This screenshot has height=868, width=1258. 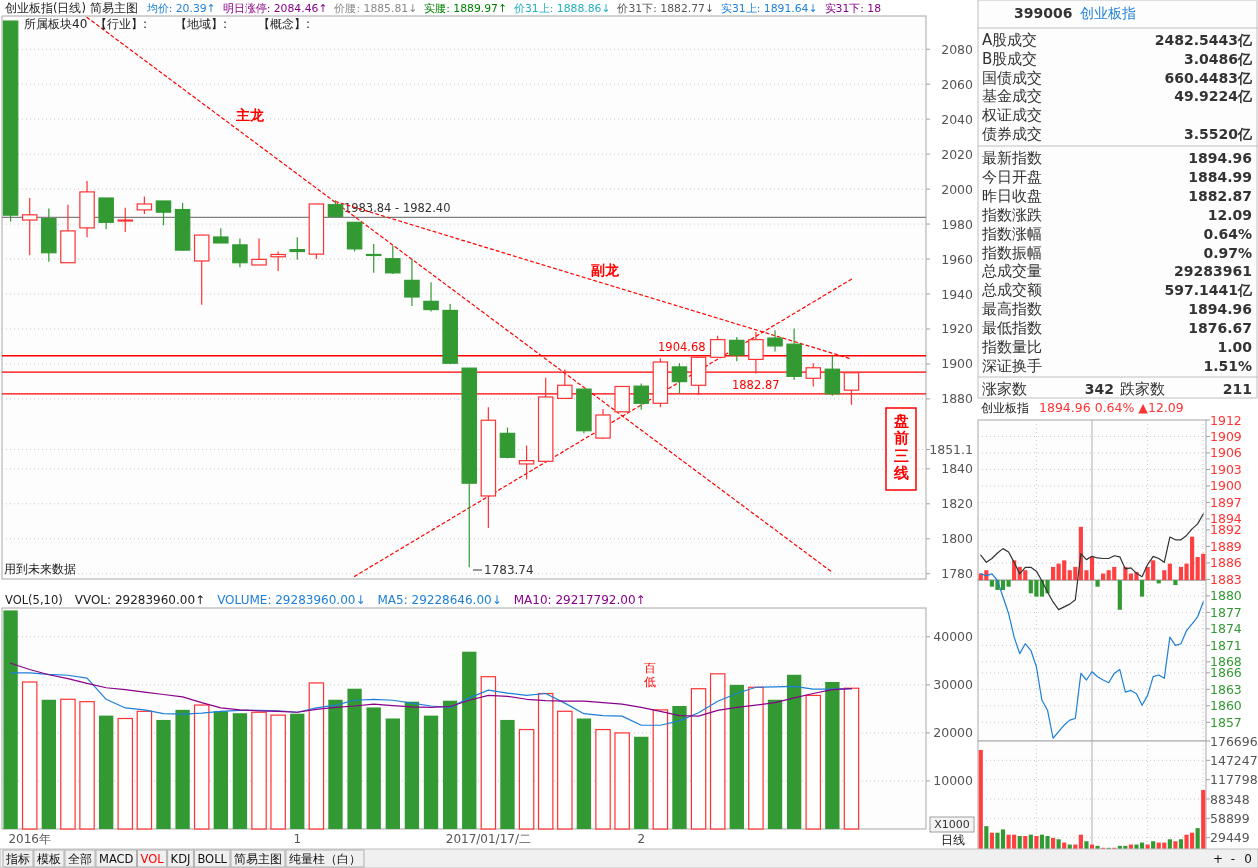 I want to click on y-tick-label: 1909, so click(x=1226, y=436).